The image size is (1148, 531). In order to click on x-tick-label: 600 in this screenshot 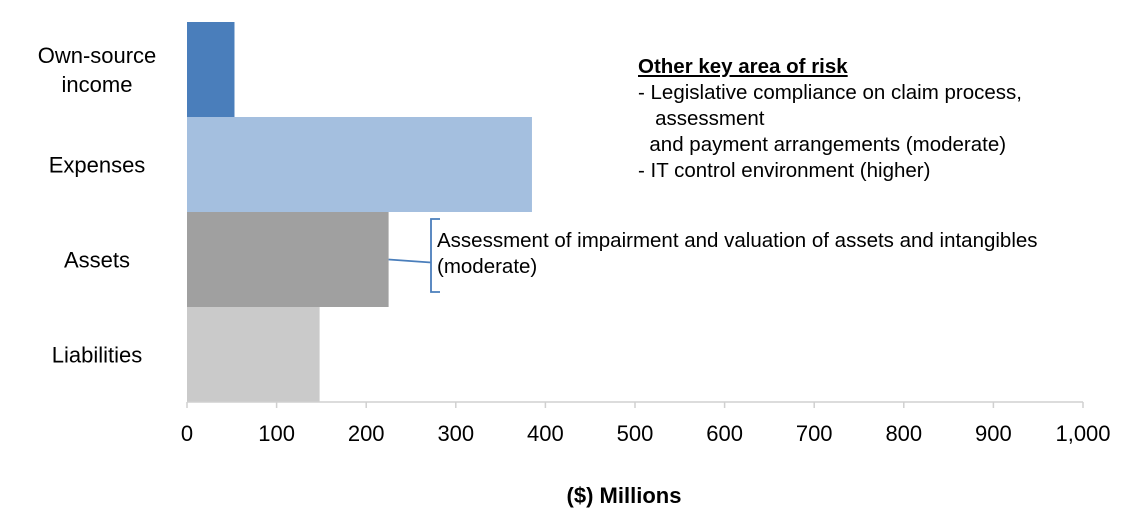, I will do `click(724, 433)`.